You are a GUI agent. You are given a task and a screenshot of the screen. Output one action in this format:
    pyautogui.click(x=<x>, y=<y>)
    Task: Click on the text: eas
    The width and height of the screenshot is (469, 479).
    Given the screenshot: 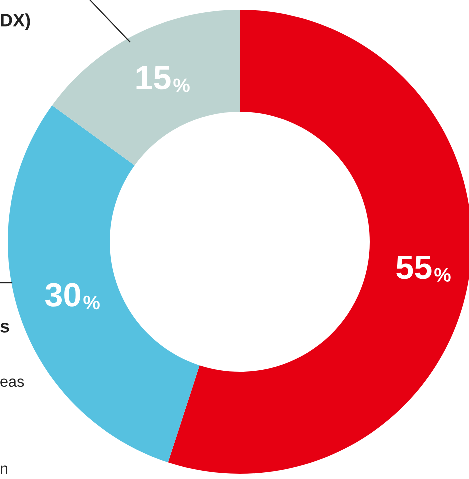 What is the action you would take?
    pyautogui.click(x=12, y=383)
    